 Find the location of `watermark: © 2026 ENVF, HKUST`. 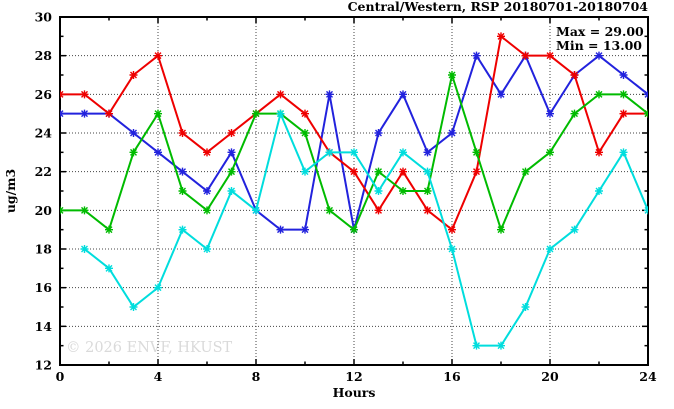

watermark: © 2026 ENVF, HKUST is located at coordinates (149, 348).